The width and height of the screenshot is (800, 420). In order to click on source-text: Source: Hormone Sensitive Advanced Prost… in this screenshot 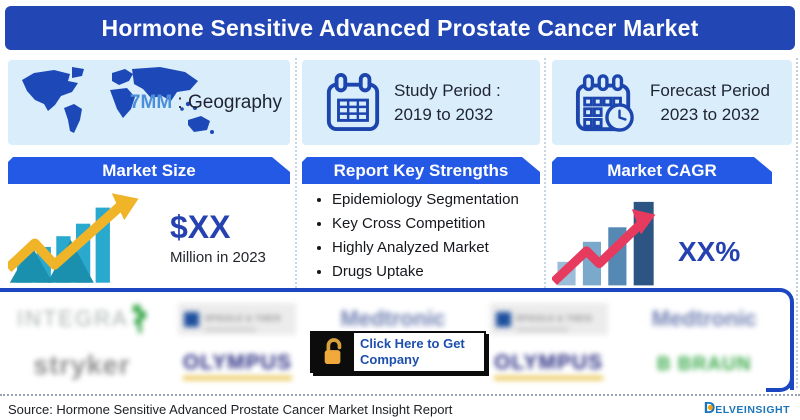, I will do `click(230, 409)`.